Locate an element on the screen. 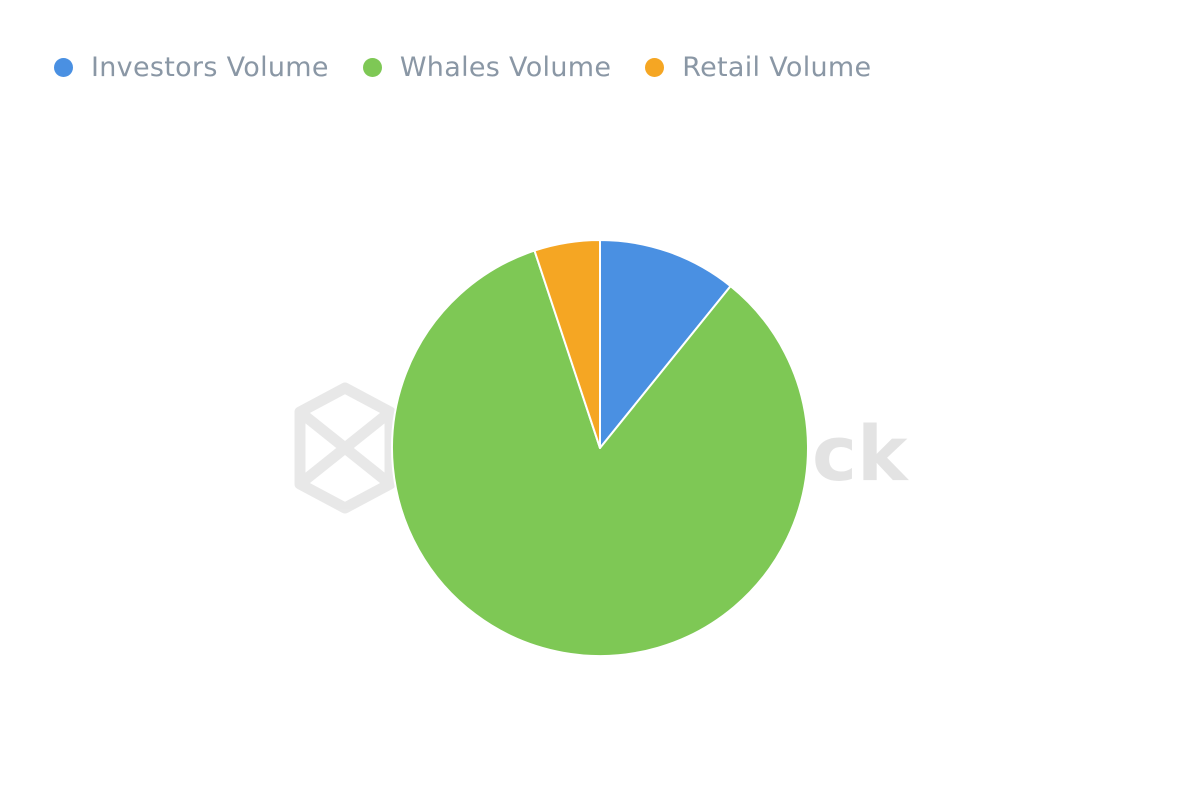  legend-item-retail-volume: Retail Volume is located at coordinates (758, 67).